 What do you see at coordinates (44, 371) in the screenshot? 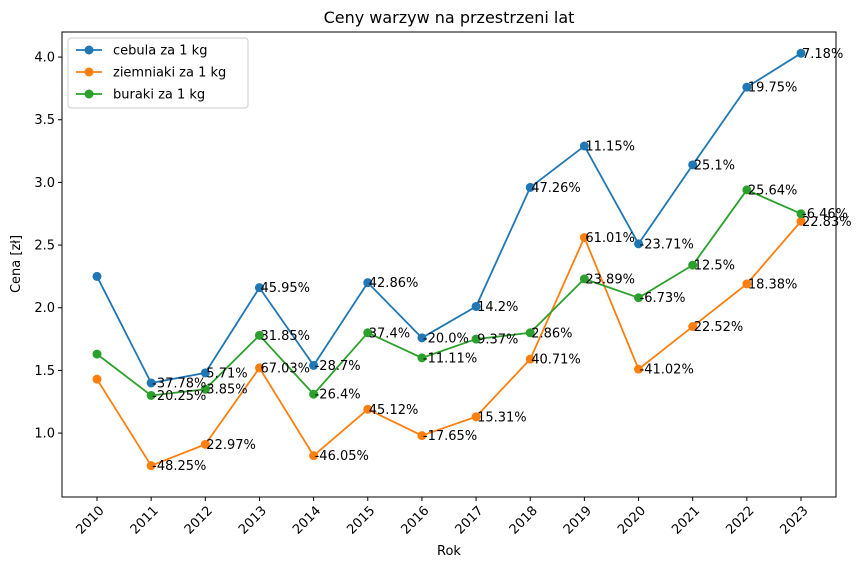
I see `y-tick-label: 1.5` at bounding box center [44, 371].